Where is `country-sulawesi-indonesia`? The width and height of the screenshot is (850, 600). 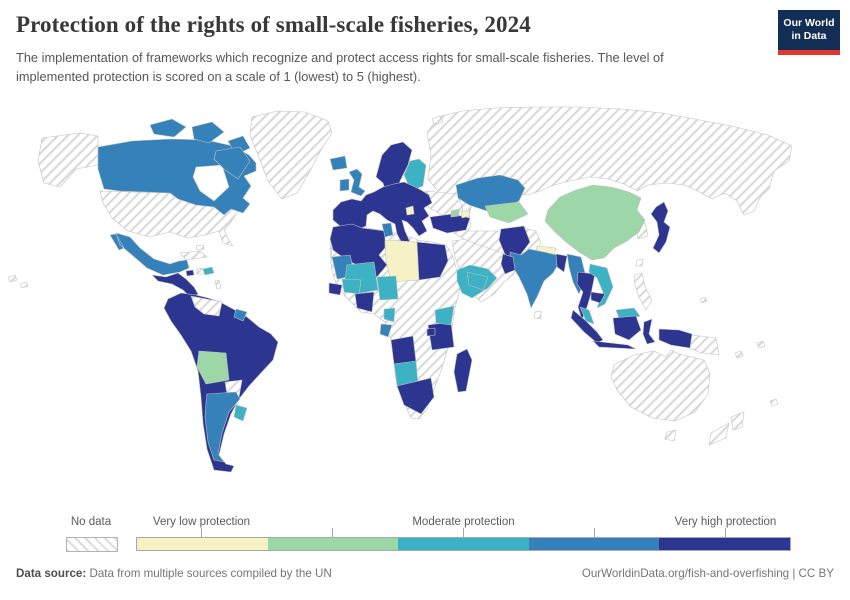
country-sulawesi-indonesia is located at coordinates (649, 331).